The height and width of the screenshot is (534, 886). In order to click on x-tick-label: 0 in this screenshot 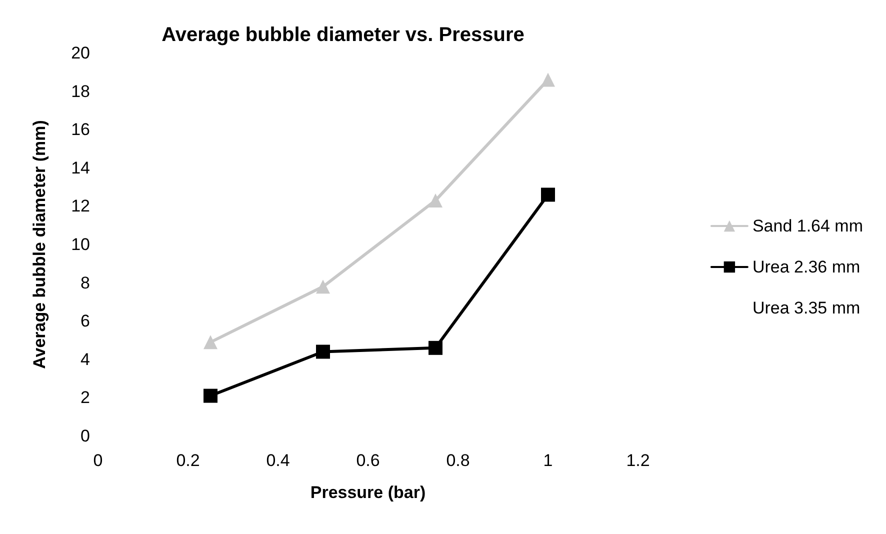, I will do `click(98, 460)`.